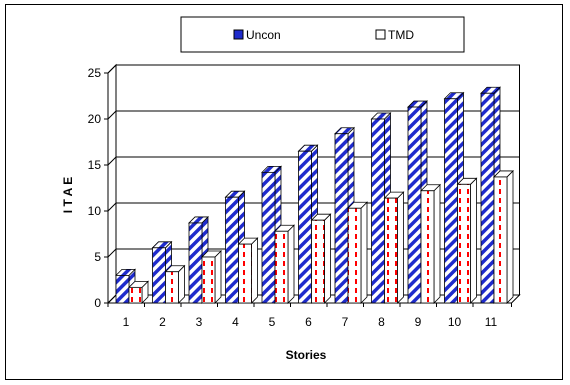  What do you see at coordinates (235, 322) in the screenshot?
I see `x-tick-label: 4` at bounding box center [235, 322].